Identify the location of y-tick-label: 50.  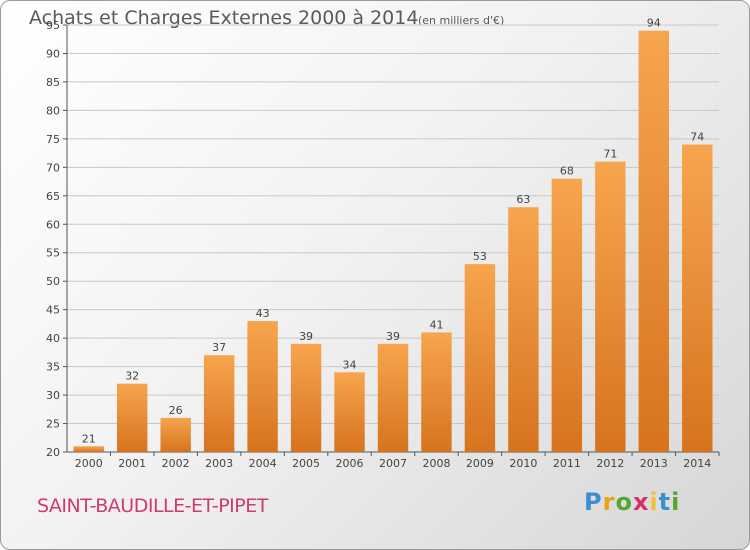
(53, 281).